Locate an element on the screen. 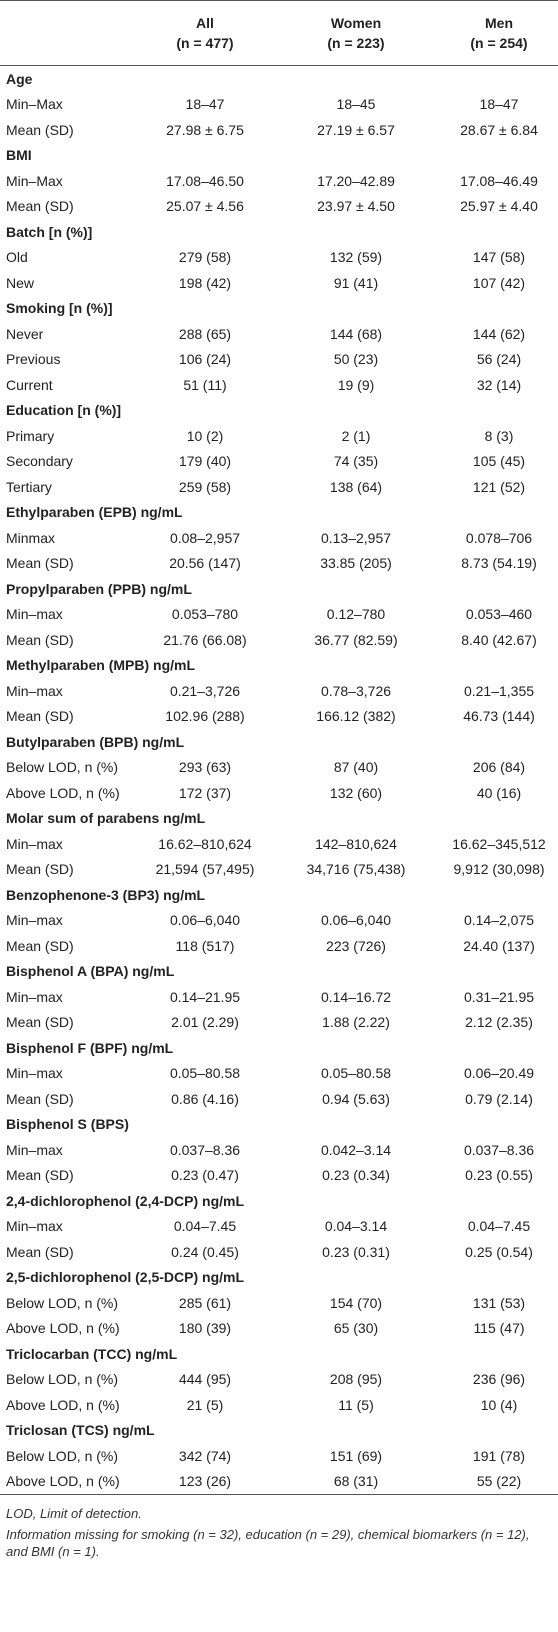  cell-value: 24.40 (137) is located at coordinates (499, 945).